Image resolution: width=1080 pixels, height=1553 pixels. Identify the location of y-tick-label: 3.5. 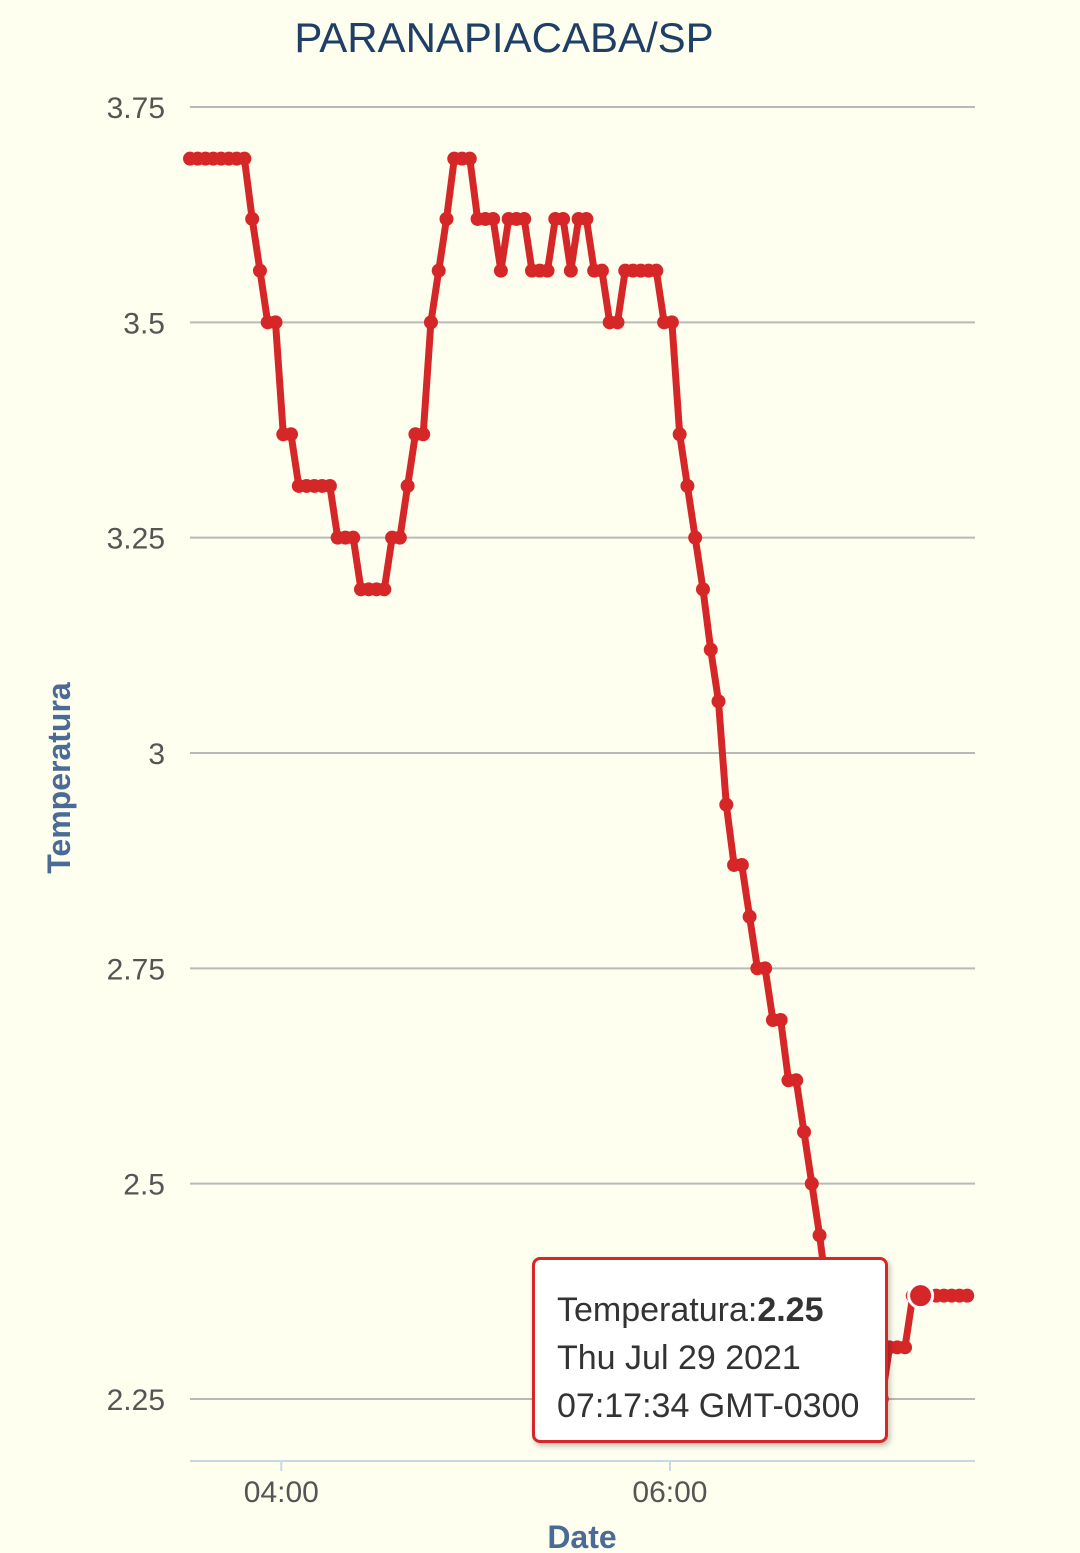
(144, 323).